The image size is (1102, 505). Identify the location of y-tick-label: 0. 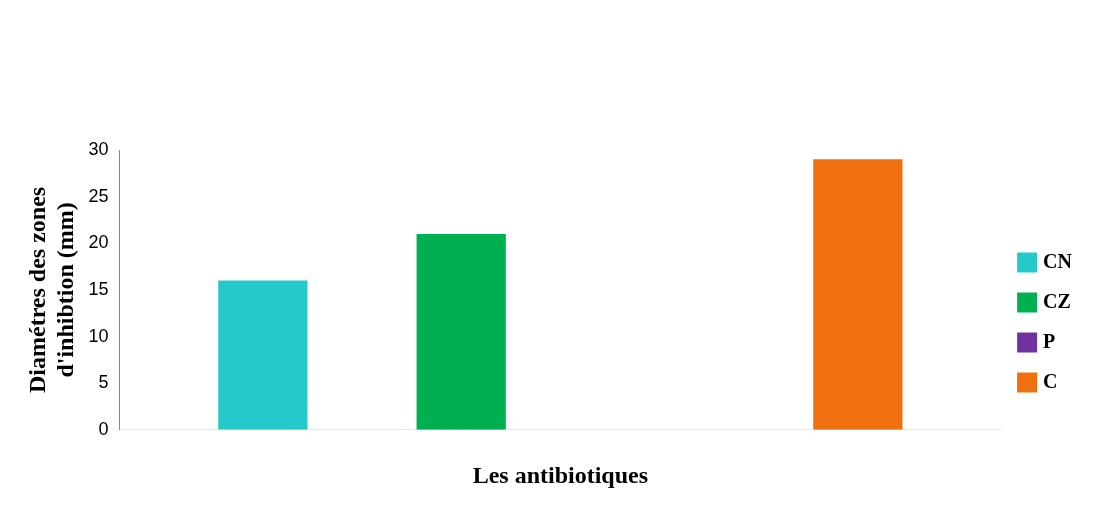
(103, 428).